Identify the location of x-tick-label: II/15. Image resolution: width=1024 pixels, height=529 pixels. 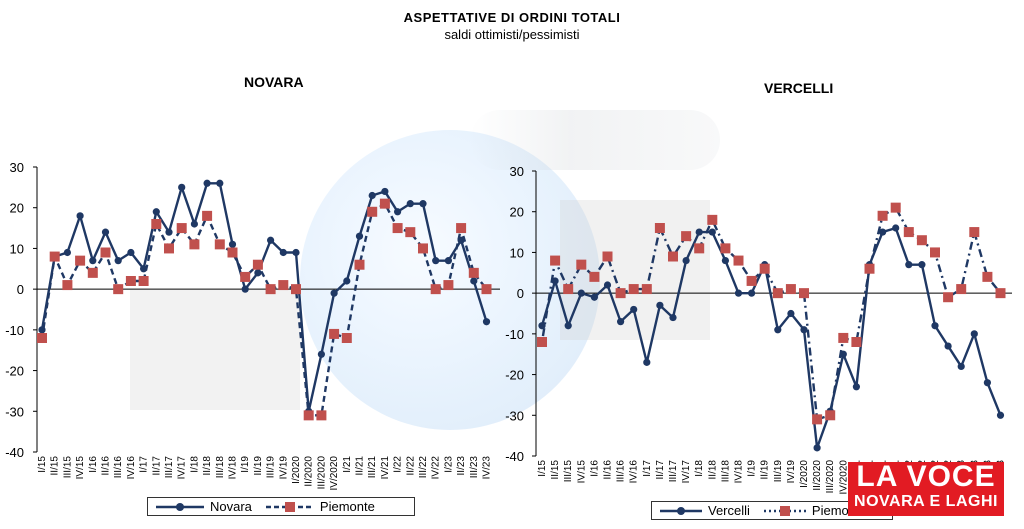
(555, 470).